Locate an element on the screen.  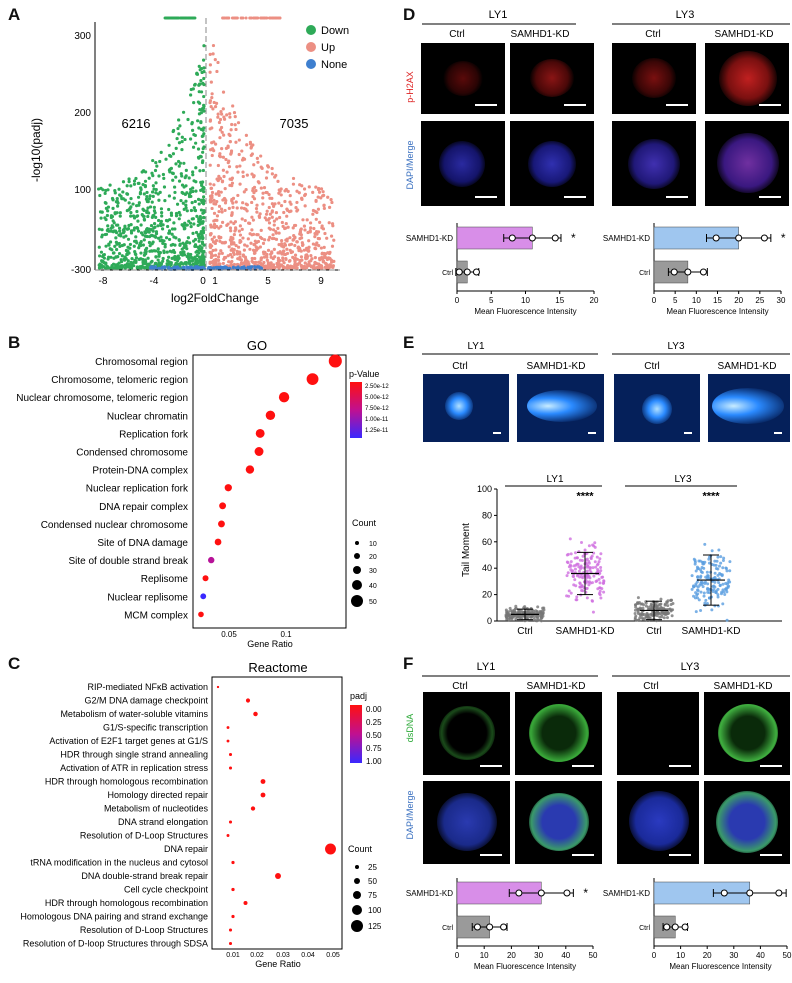
reactome-term-label: G2/M DNA damage checkpoint is located at coordinates (146, 701).